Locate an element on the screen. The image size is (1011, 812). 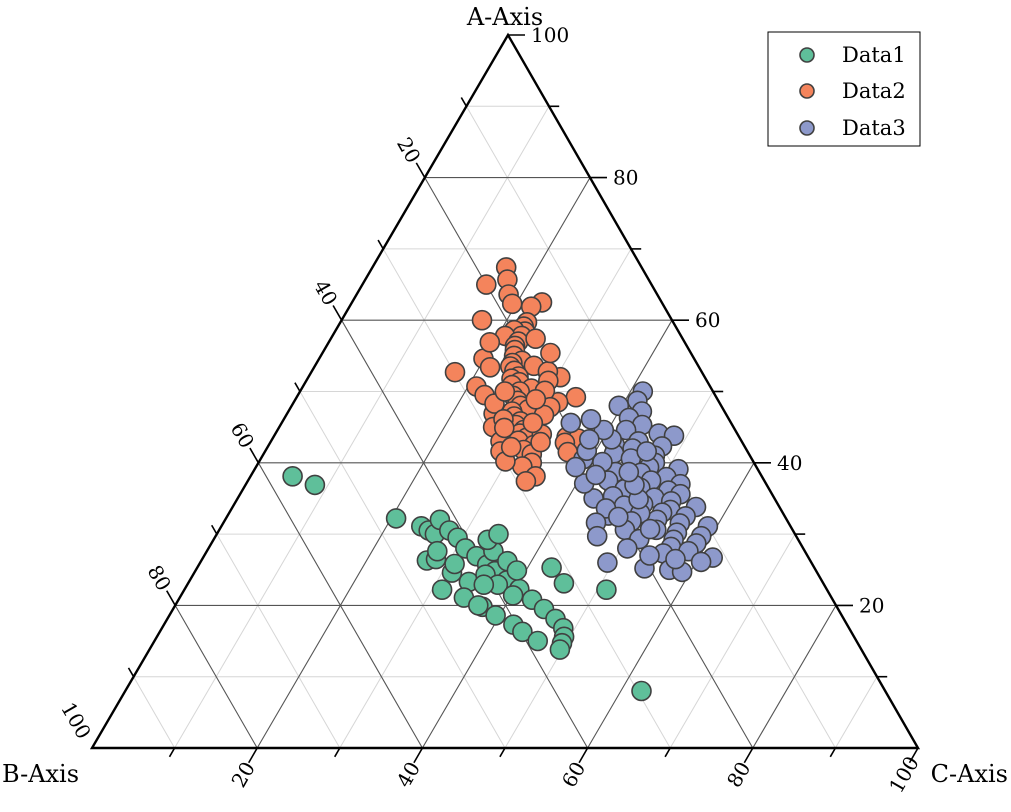
c-tick-label-40: 40 is located at coordinates (409, 774).